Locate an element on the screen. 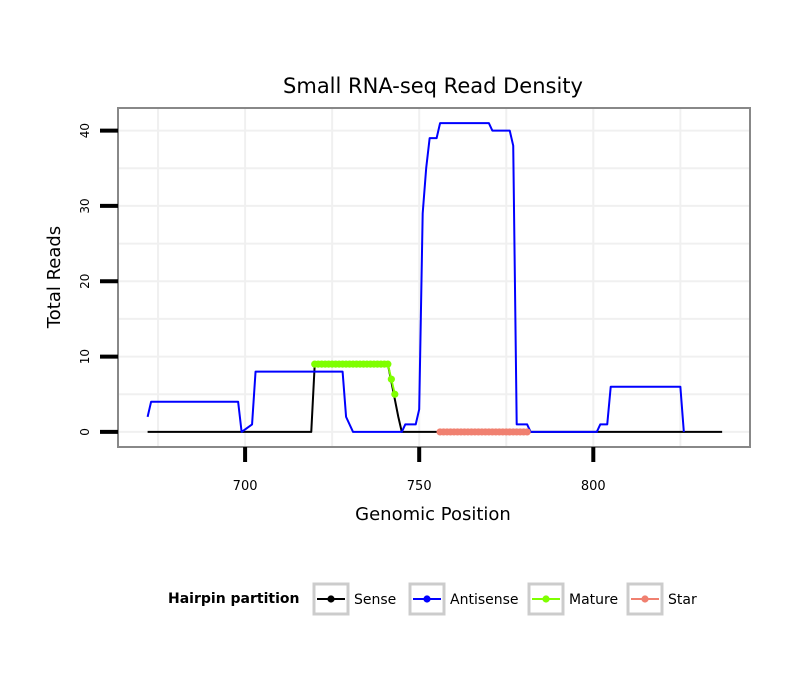 This screenshot has height=690, width=810. y-tick-label: 10 is located at coordinates (85, 356).